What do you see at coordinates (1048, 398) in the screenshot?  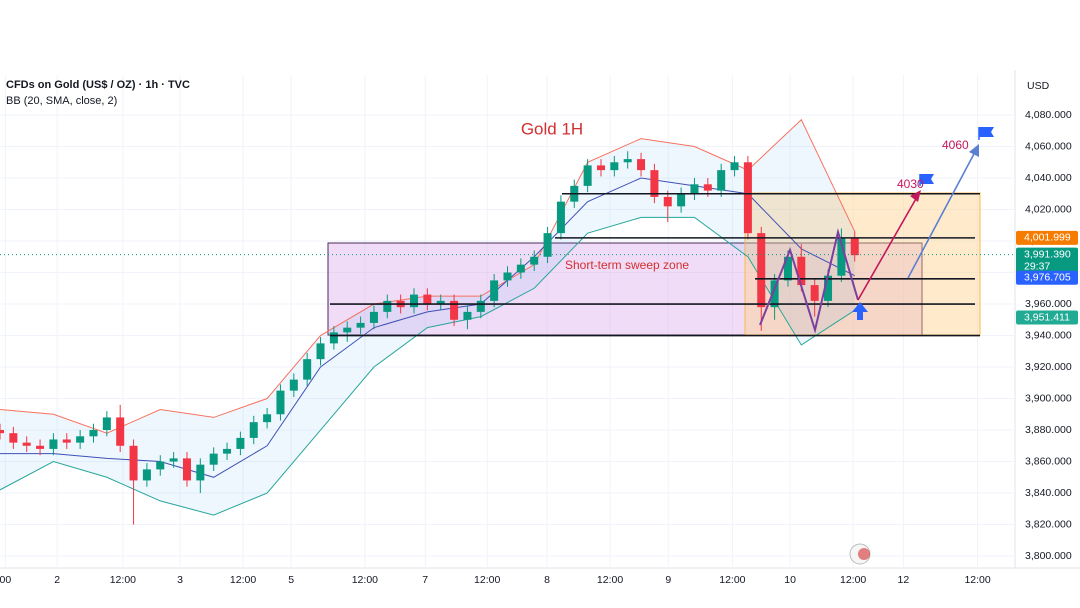 I see `y-tick-label: 3,900.000` at bounding box center [1048, 398].